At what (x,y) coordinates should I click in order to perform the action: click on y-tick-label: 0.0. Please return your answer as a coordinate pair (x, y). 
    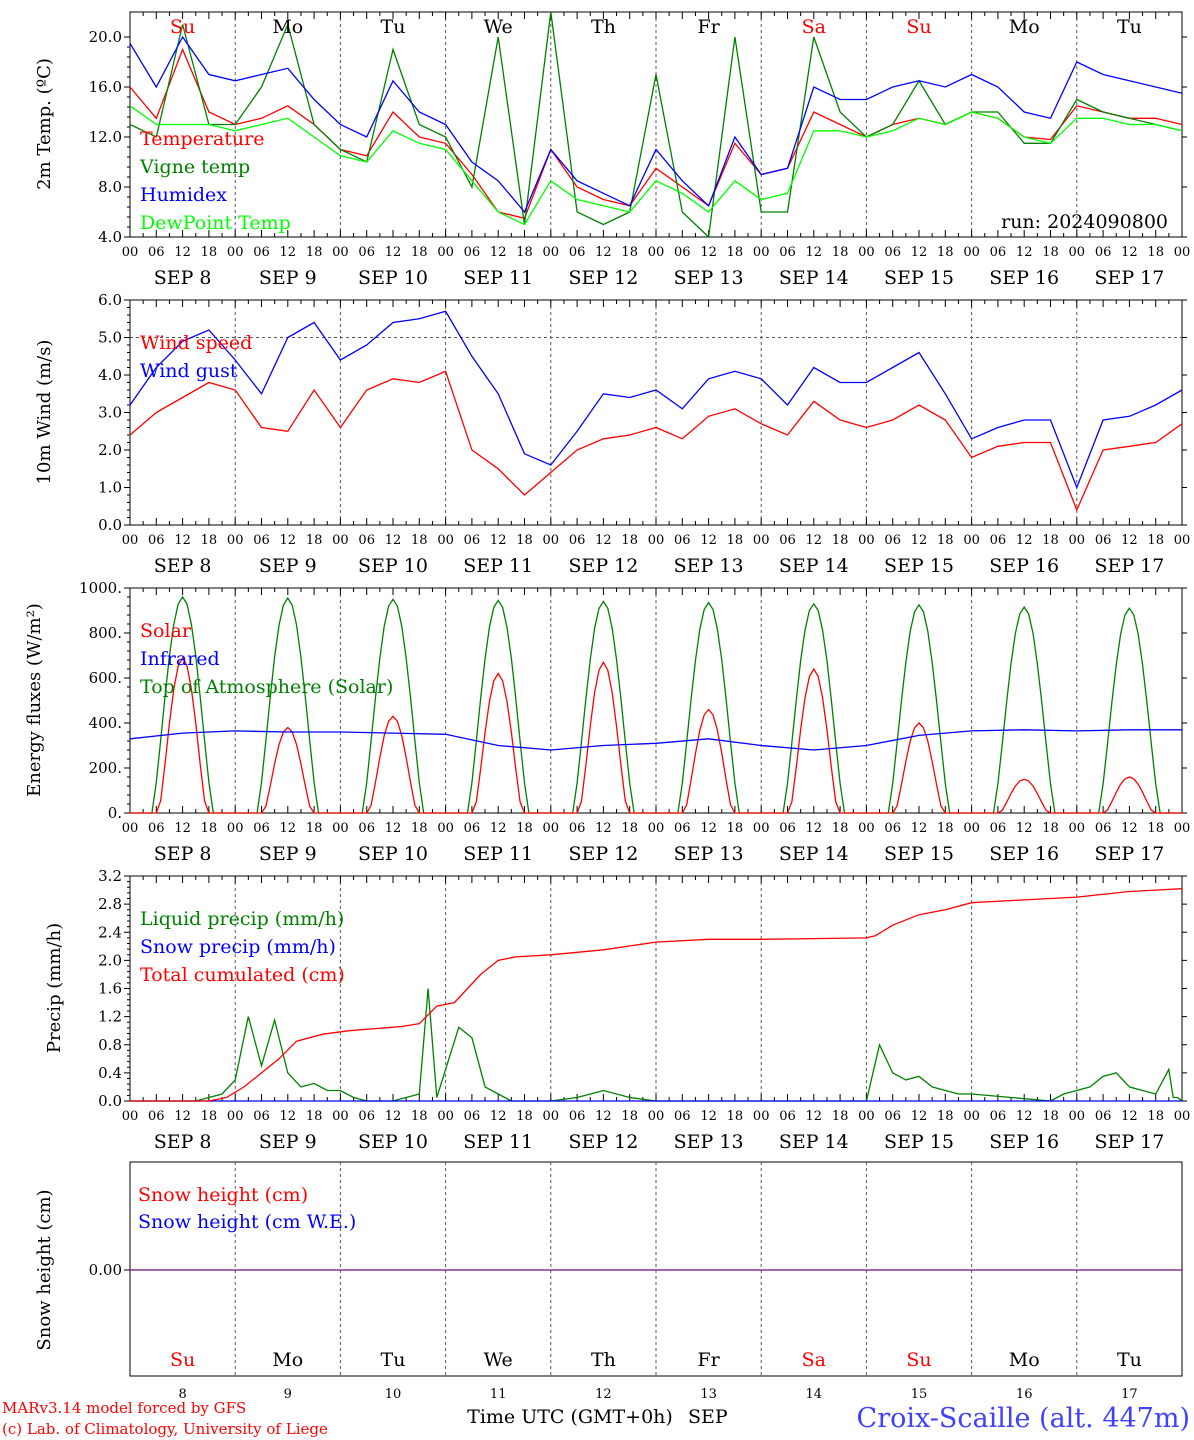
    Looking at the image, I should click on (110, 1101).